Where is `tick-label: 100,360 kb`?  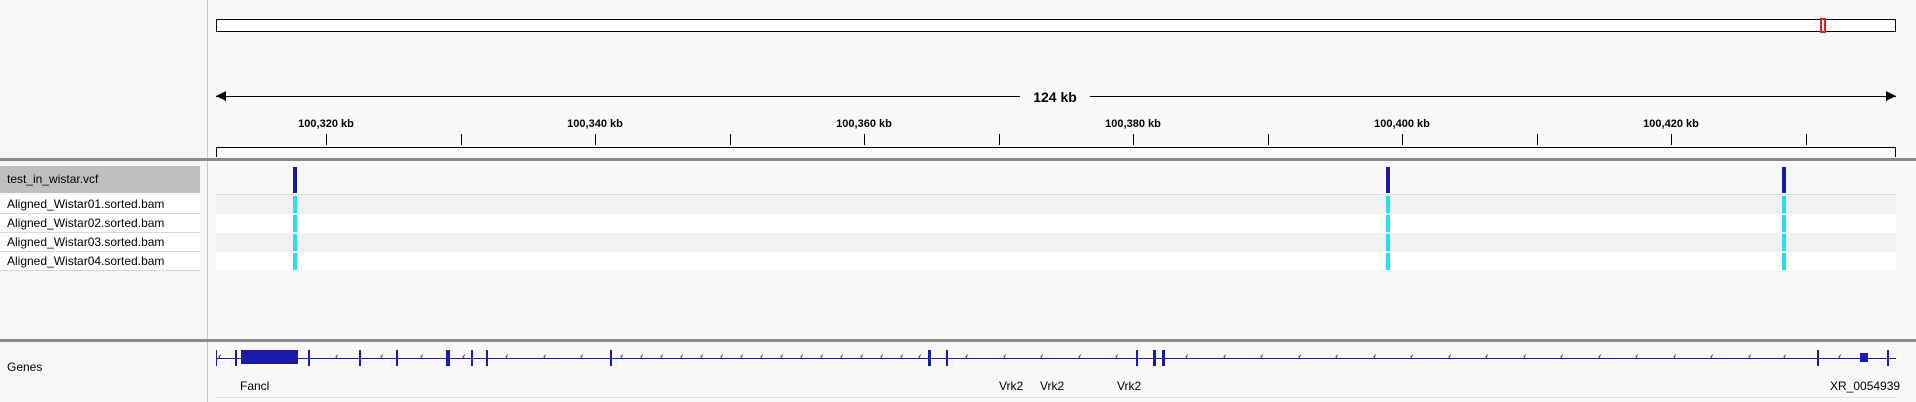 tick-label: 100,360 kb is located at coordinates (864, 124).